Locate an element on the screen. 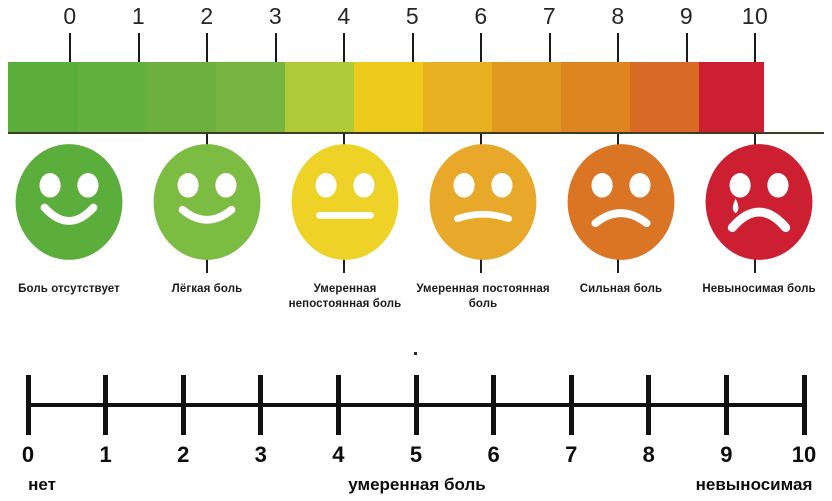 The width and height of the screenshot is (832, 501). face-mouth-deep-frown is located at coordinates (759, 220).